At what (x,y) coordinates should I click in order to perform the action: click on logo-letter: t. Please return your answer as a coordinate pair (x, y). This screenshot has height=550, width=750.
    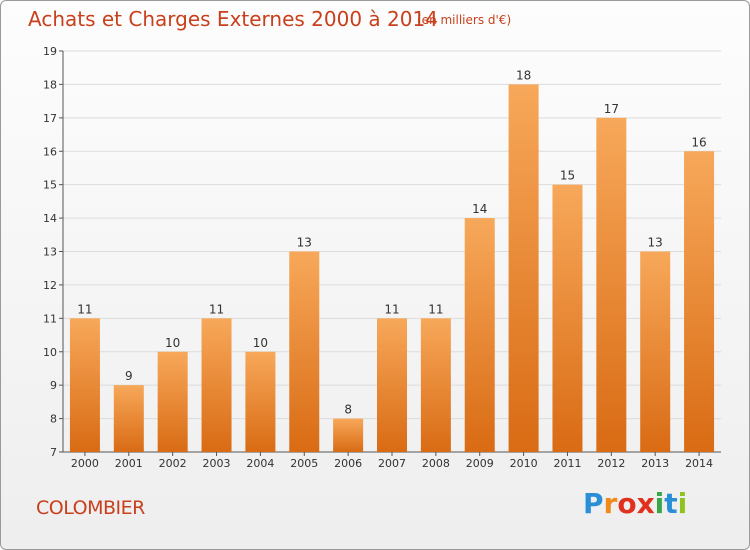
    Looking at the image, I should click on (671, 503).